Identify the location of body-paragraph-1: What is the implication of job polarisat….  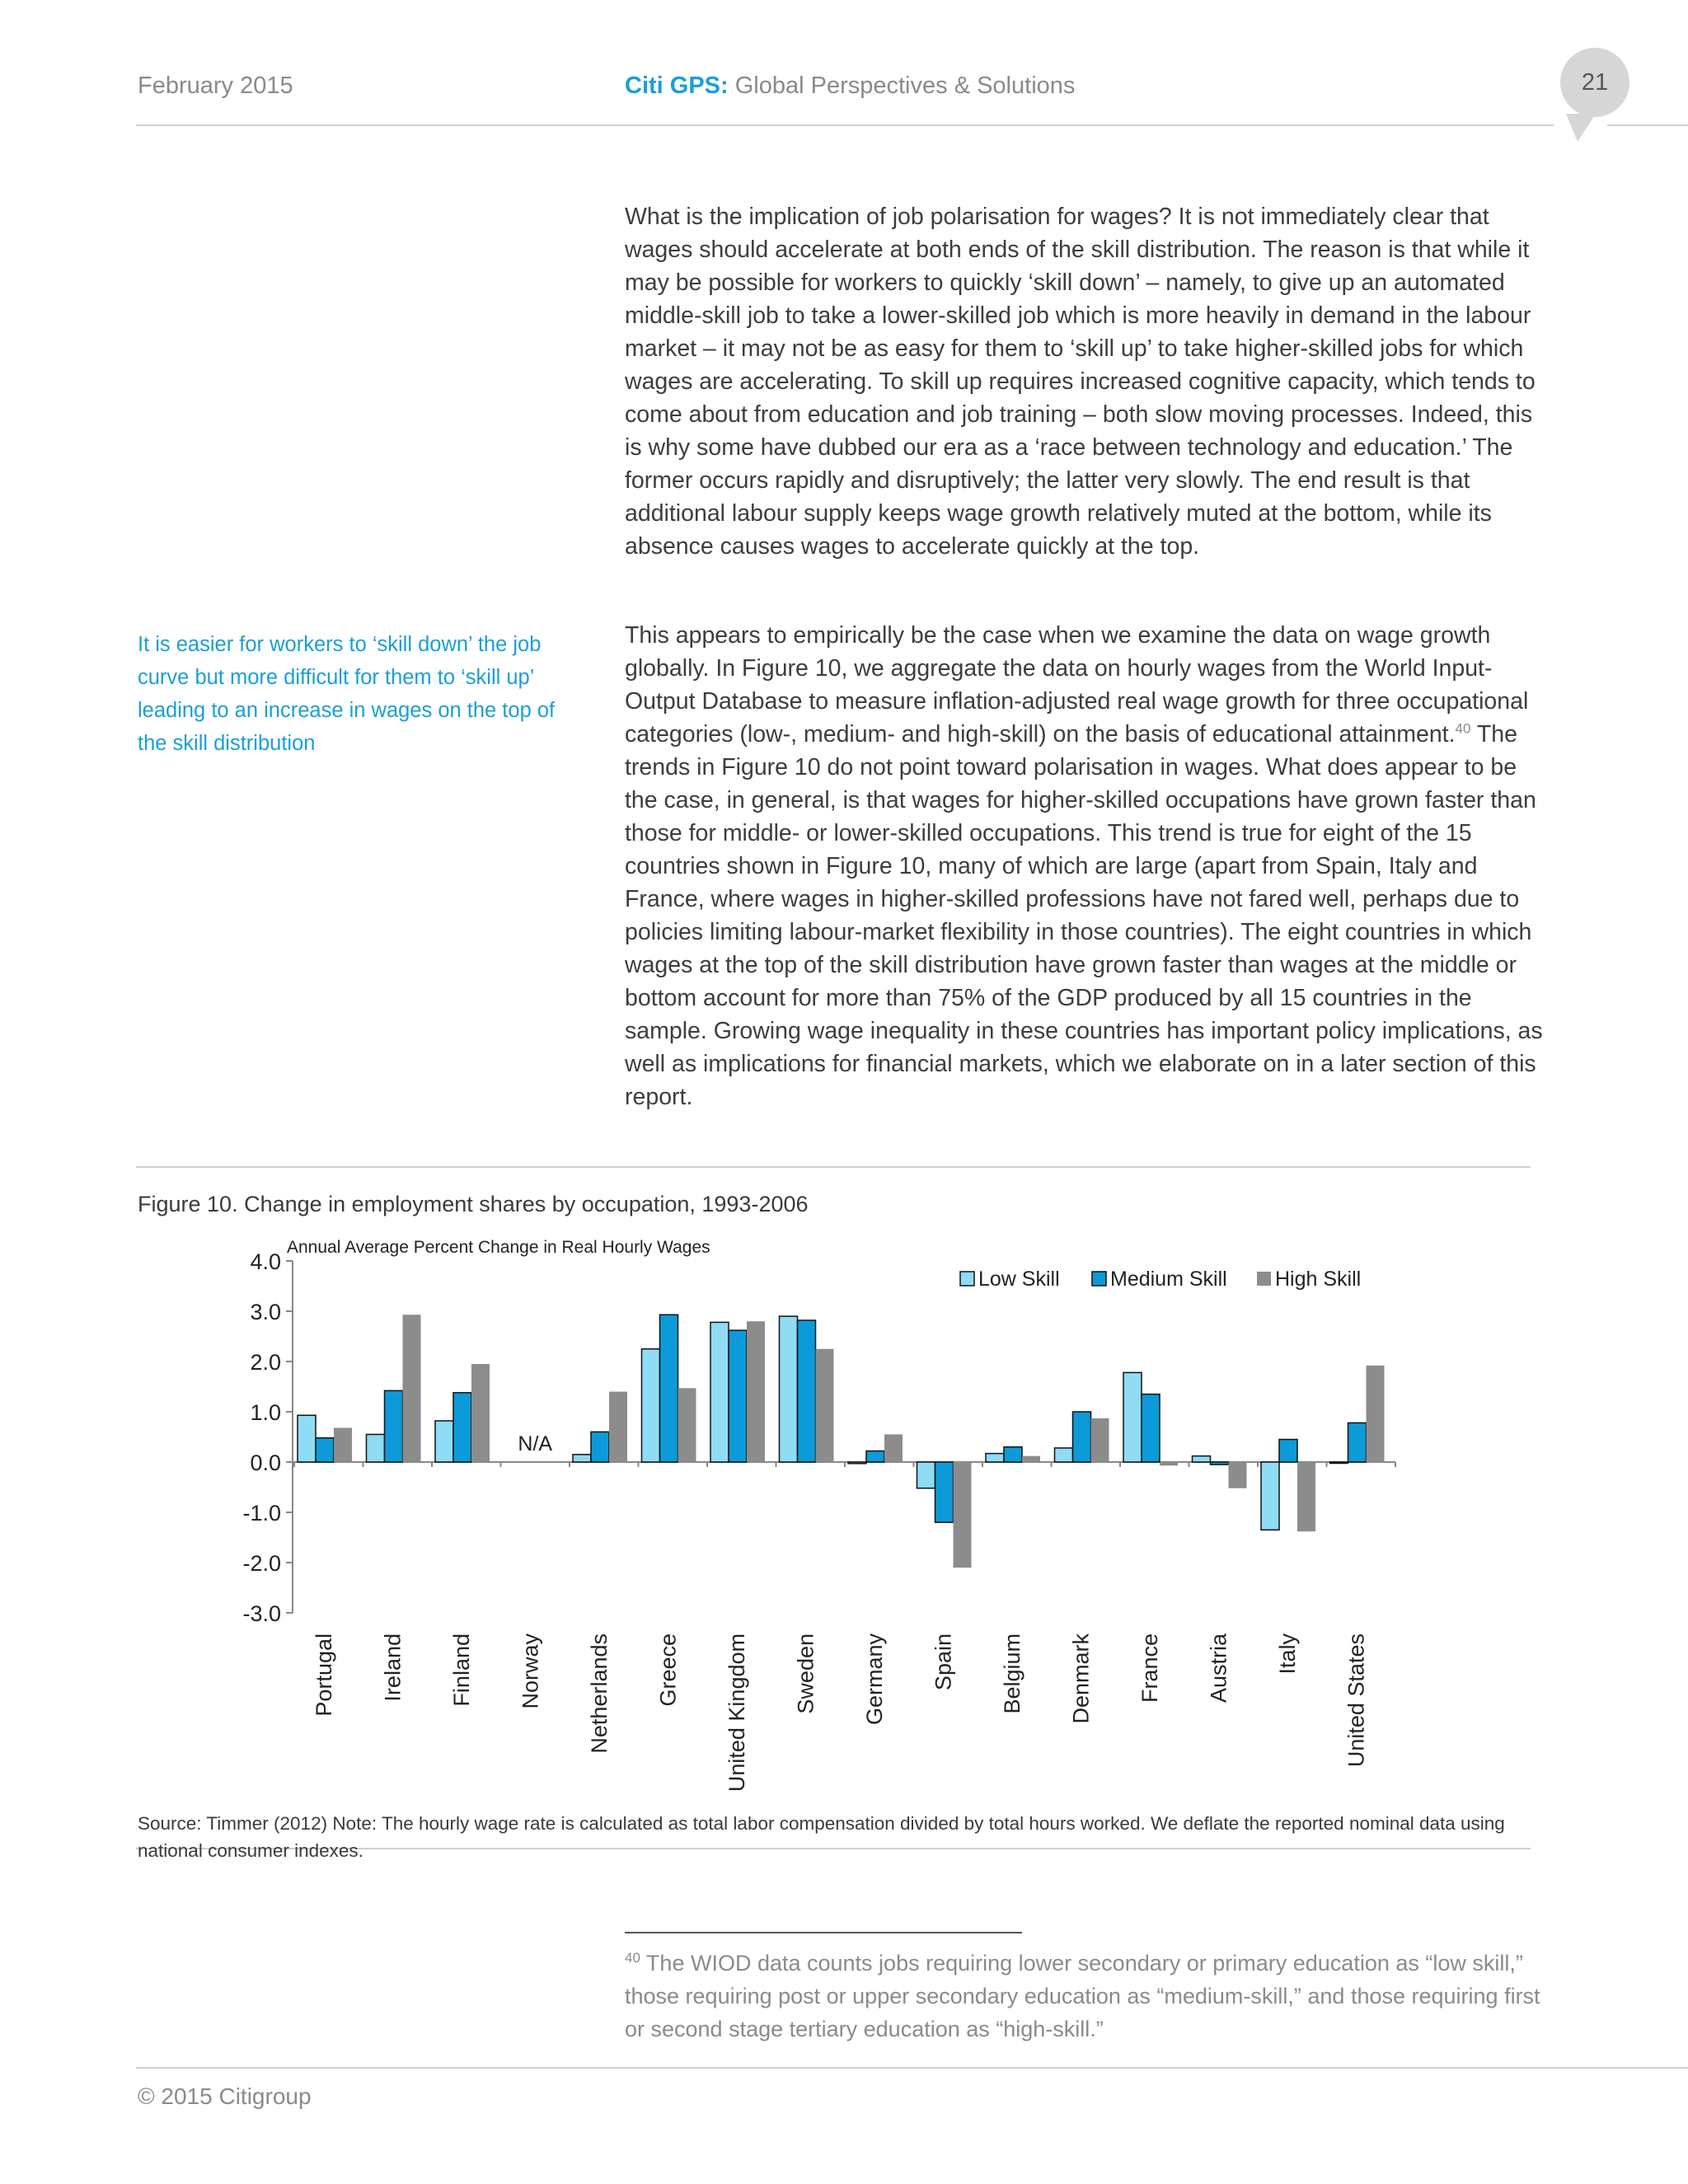
(1080, 382).